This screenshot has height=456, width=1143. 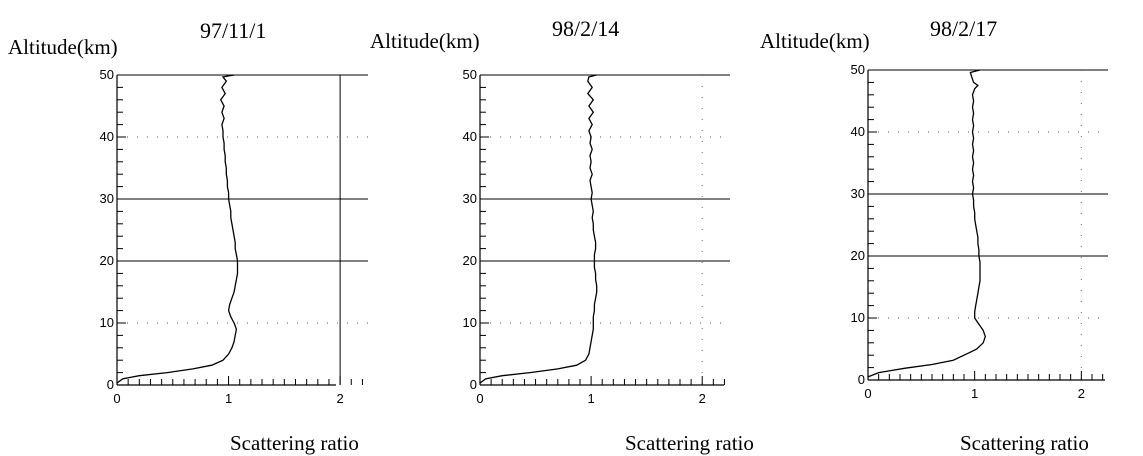 What do you see at coordinates (1024, 443) in the screenshot?
I see `x-axis-title-3: Scattering ratio` at bounding box center [1024, 443].